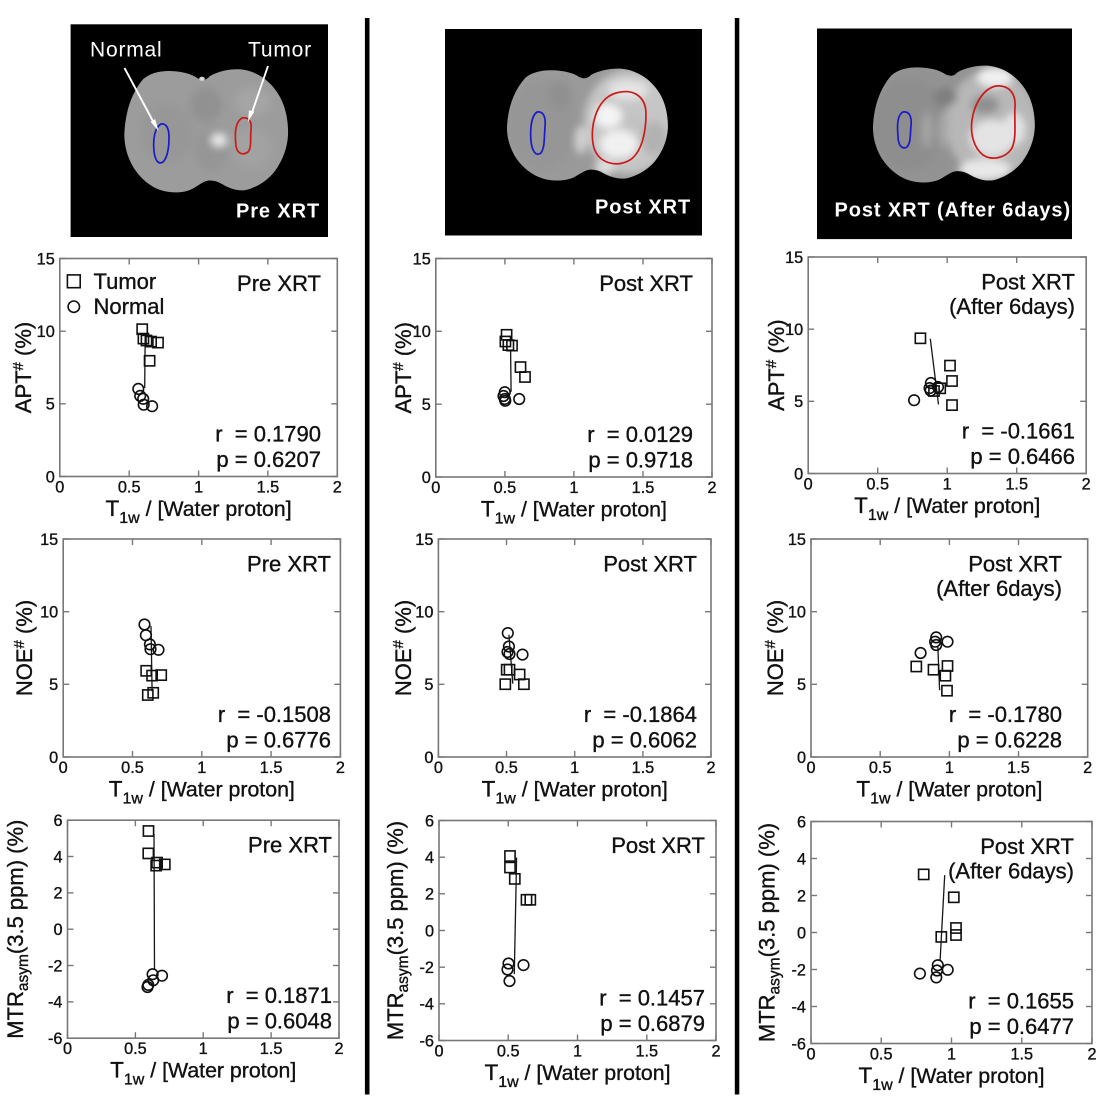 This screenshot has height=1119, width=1110. What do you see at coordinates (55, 966) in the screenshot?
I see `svg-text: -2` at bounding box center [55, 966].